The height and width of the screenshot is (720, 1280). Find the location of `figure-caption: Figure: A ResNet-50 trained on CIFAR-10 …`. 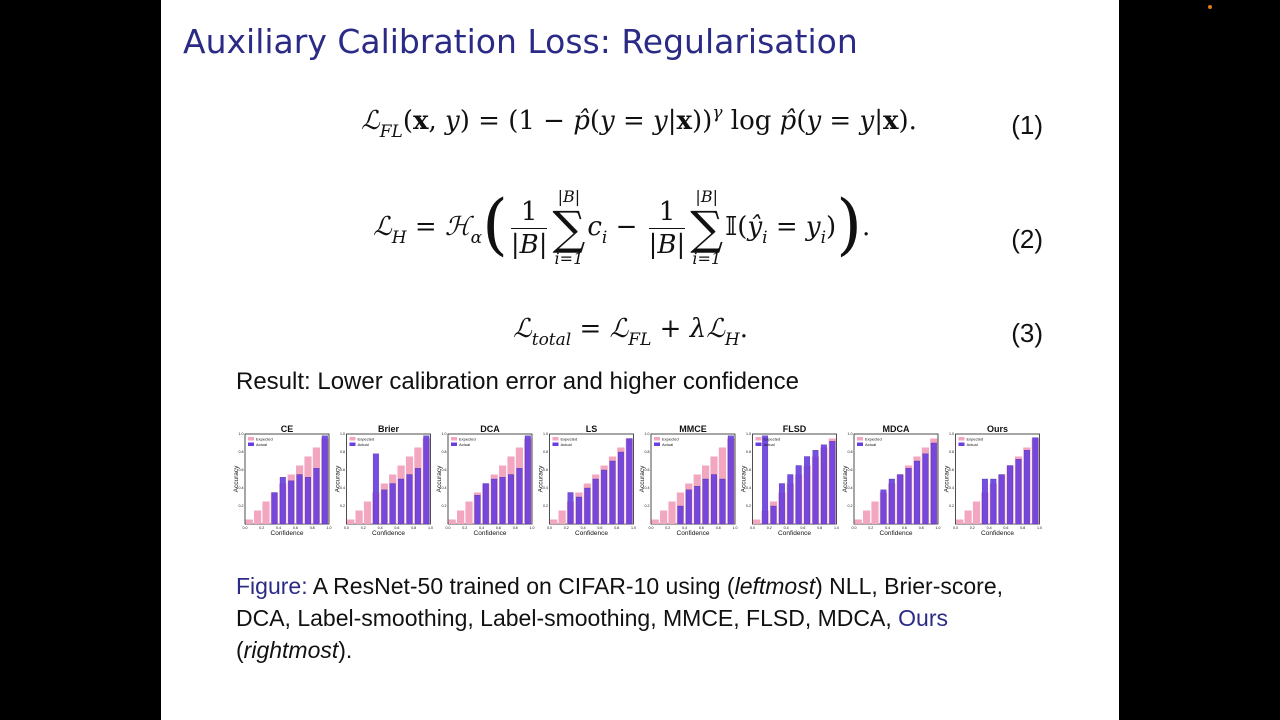

figure-caption: Figure: A ResNet-50 trained on CIFAR-10 … is located at coordinates (636, 618).